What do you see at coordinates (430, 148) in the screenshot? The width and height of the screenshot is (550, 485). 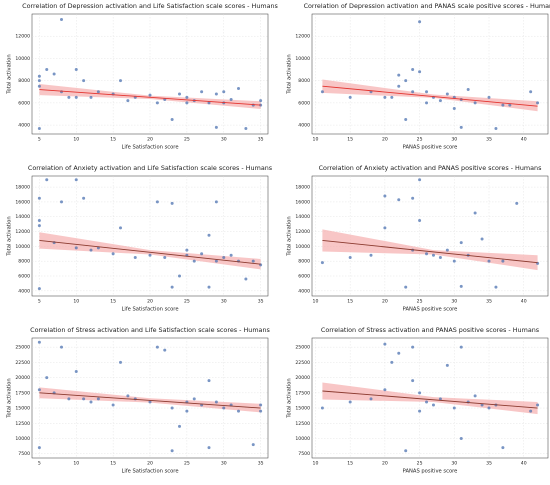 I see `x-axis-label: PANAS positive score` at bounding box center [430, 148].